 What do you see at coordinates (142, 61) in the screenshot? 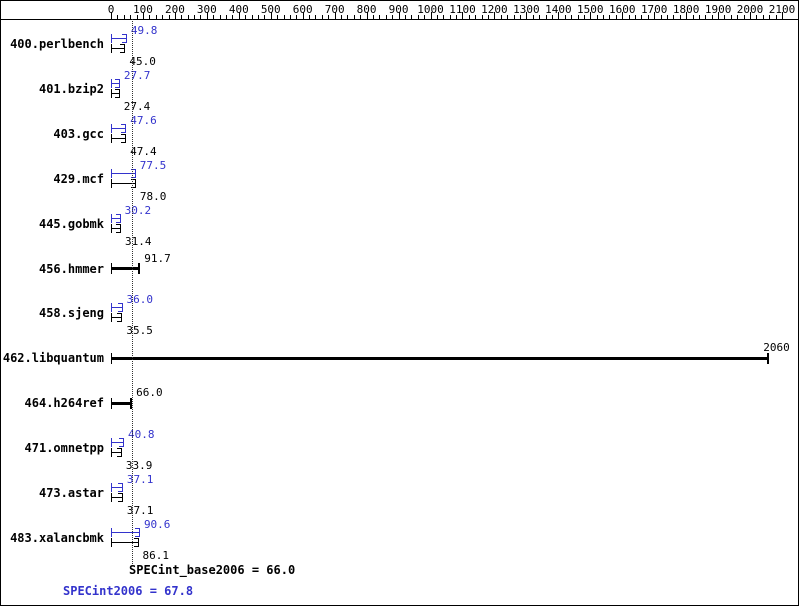
I see `base-value-label: 45.0` at bounding box center [142, 61].